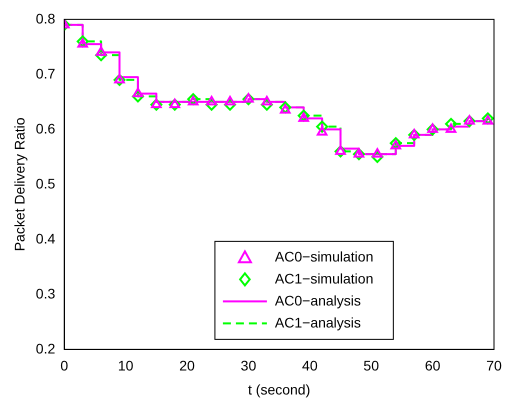 The width and height of the screenshot is (517, 411). I want to click on x-tick-label: 30, so click(248, 366).